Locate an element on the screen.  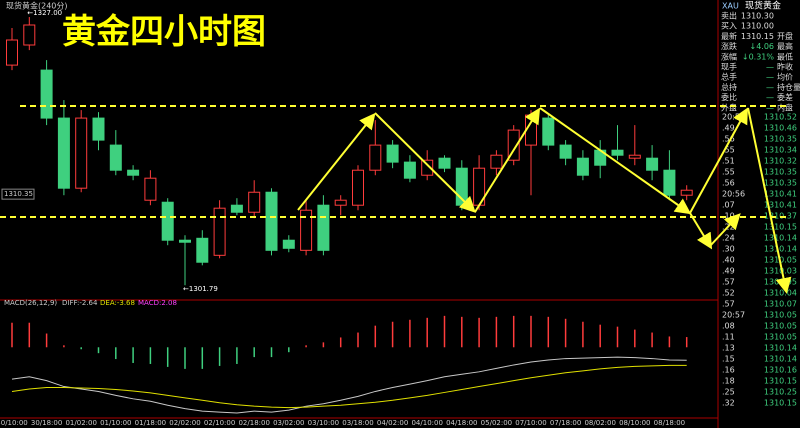
x-tick-label: 01/02:00 is located at coordinates (80, 423).